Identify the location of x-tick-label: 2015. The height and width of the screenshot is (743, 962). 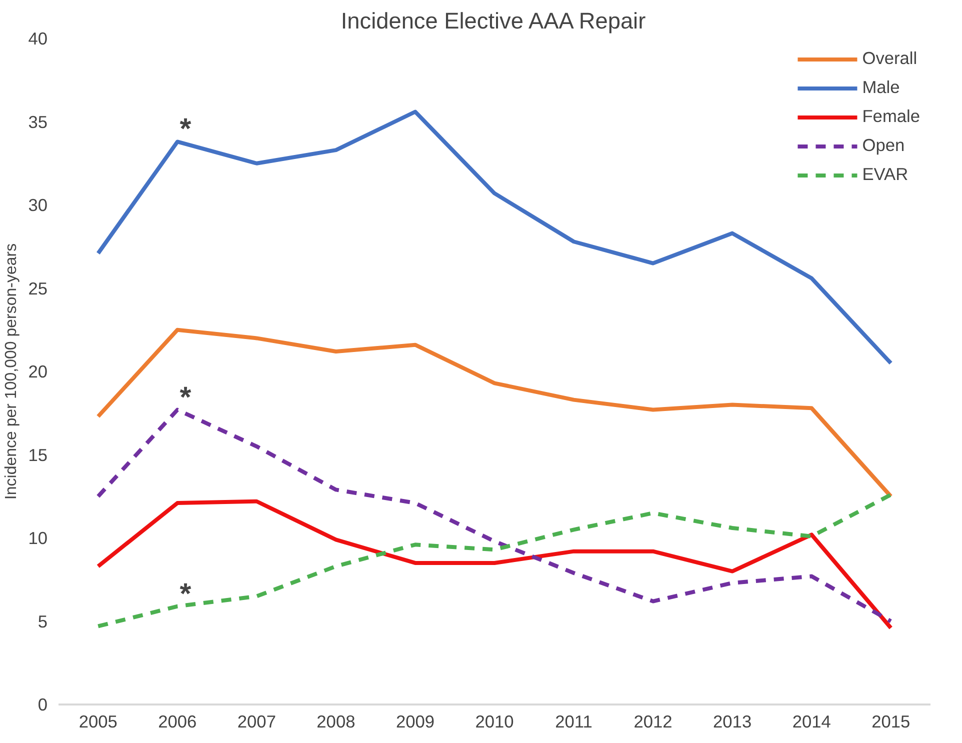
(891, 722).